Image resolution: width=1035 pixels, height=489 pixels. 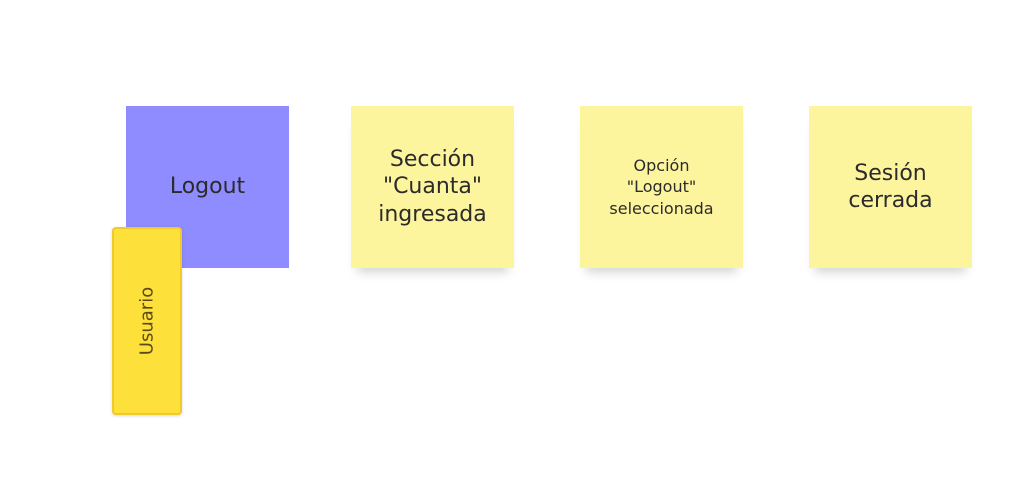 What do you see at coordinates (207, 186) in the screenshot?
I see `sticky-note-logout-text: Logout` at bounding box center [207, 186].